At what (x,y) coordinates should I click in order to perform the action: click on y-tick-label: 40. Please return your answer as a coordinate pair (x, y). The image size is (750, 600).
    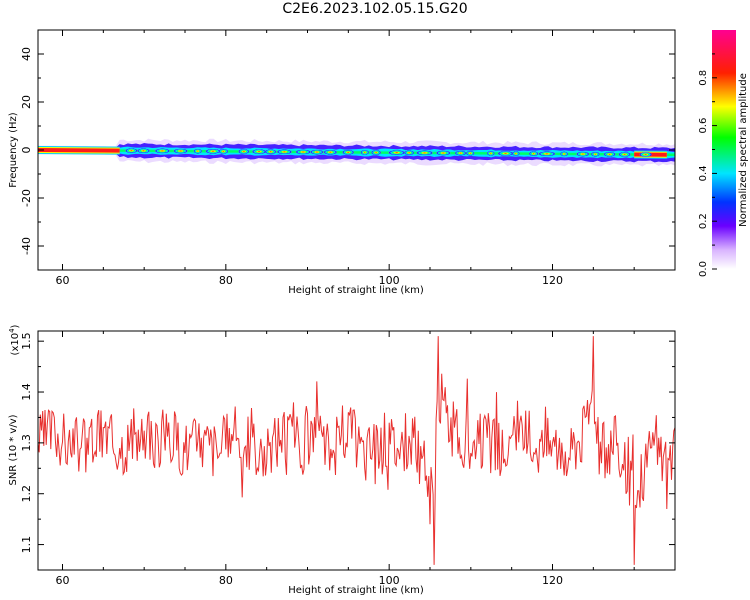
    Looking at the image, I should click on (26, 54).